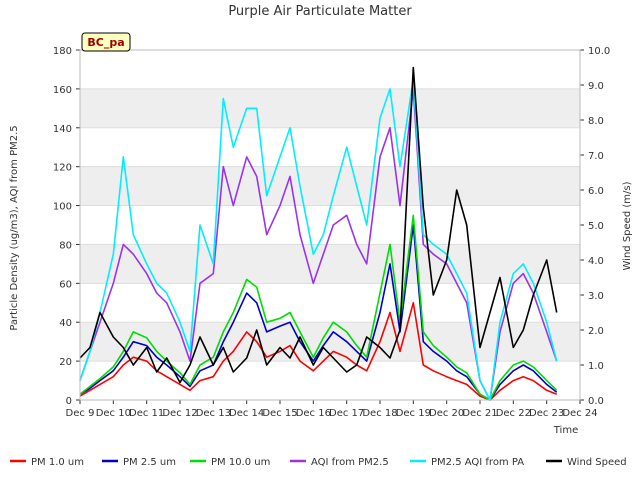 The width and height of the screenshot is (640, 480). Describe the element at coordinates (596, 191) in the screenshot. I see `y-right-tick-label: 6.0` at that location.